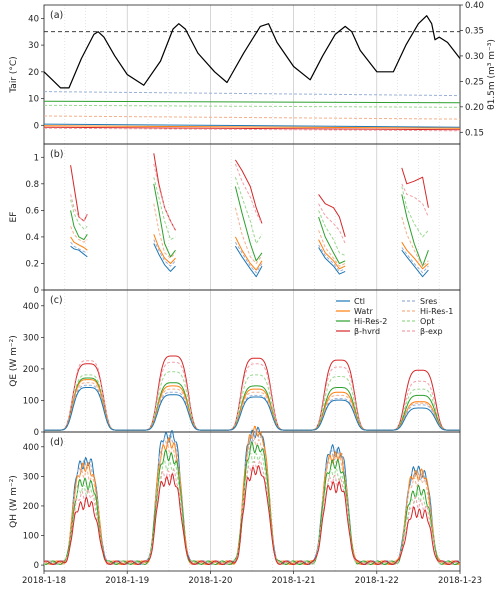 The image size is (500, 589). Describe the element at coordinates (474, 133) in the screenshot. I see `y2-tick-label: 0.15` at that location.